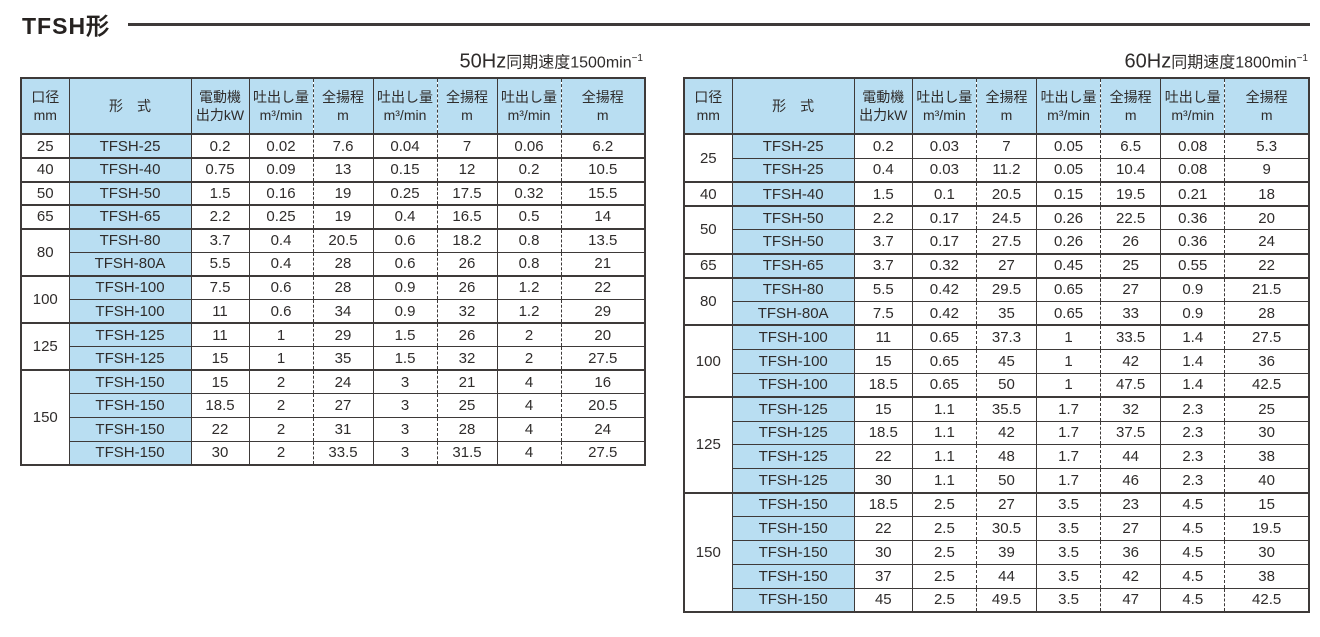 Image resolution: width=1320 pixels, height=637 pixels. What do you see at coordinates (529, 217) in the screenshot?
I see `value-cell: 0.5` at bounding box center [529, 217].